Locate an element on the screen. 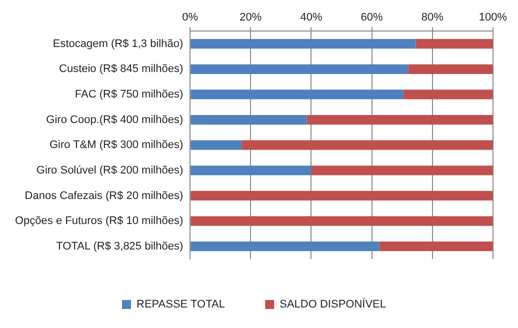 Image resolution: width=518 pixels, height=328 pixels. y-tick-label: Opções e Futuros (R$ 10 milhões) is located at coordinates (99, 221).